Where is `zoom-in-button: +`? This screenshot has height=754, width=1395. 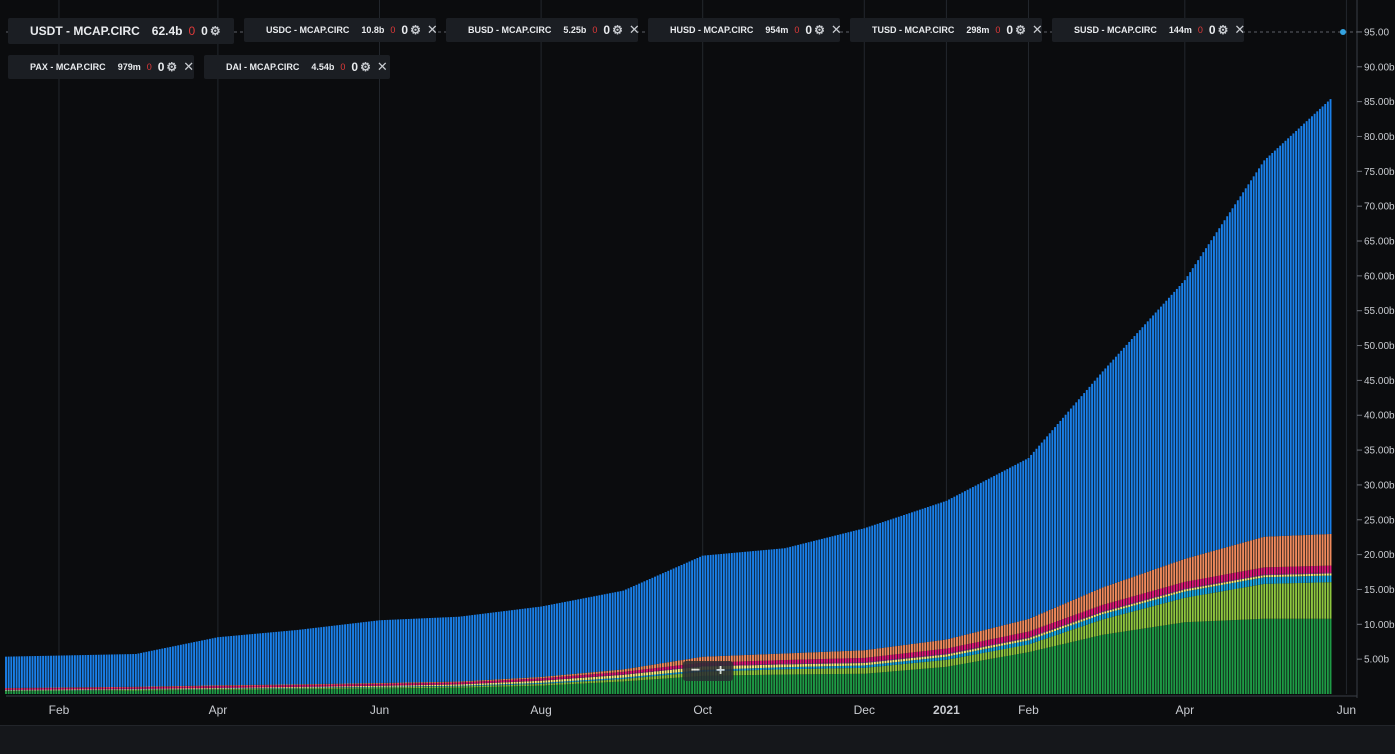
zoom-in-button: + is located at coordinates (720, 671).